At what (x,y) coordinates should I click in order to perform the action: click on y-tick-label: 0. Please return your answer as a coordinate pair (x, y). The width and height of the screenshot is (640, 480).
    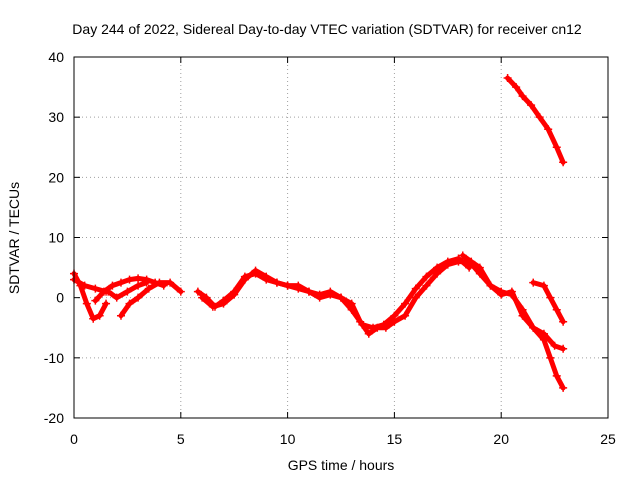
    Looking at the image, I should click on (60, 298).